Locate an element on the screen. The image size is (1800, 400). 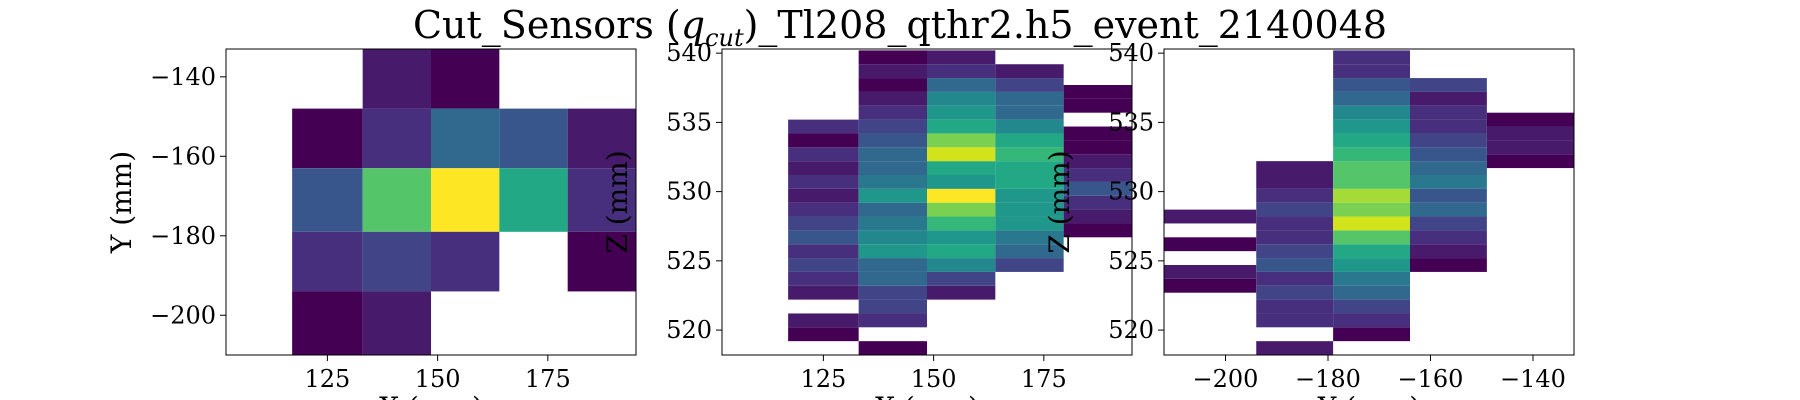
y-tick-label: −160 is located at coordinates (183, 156).